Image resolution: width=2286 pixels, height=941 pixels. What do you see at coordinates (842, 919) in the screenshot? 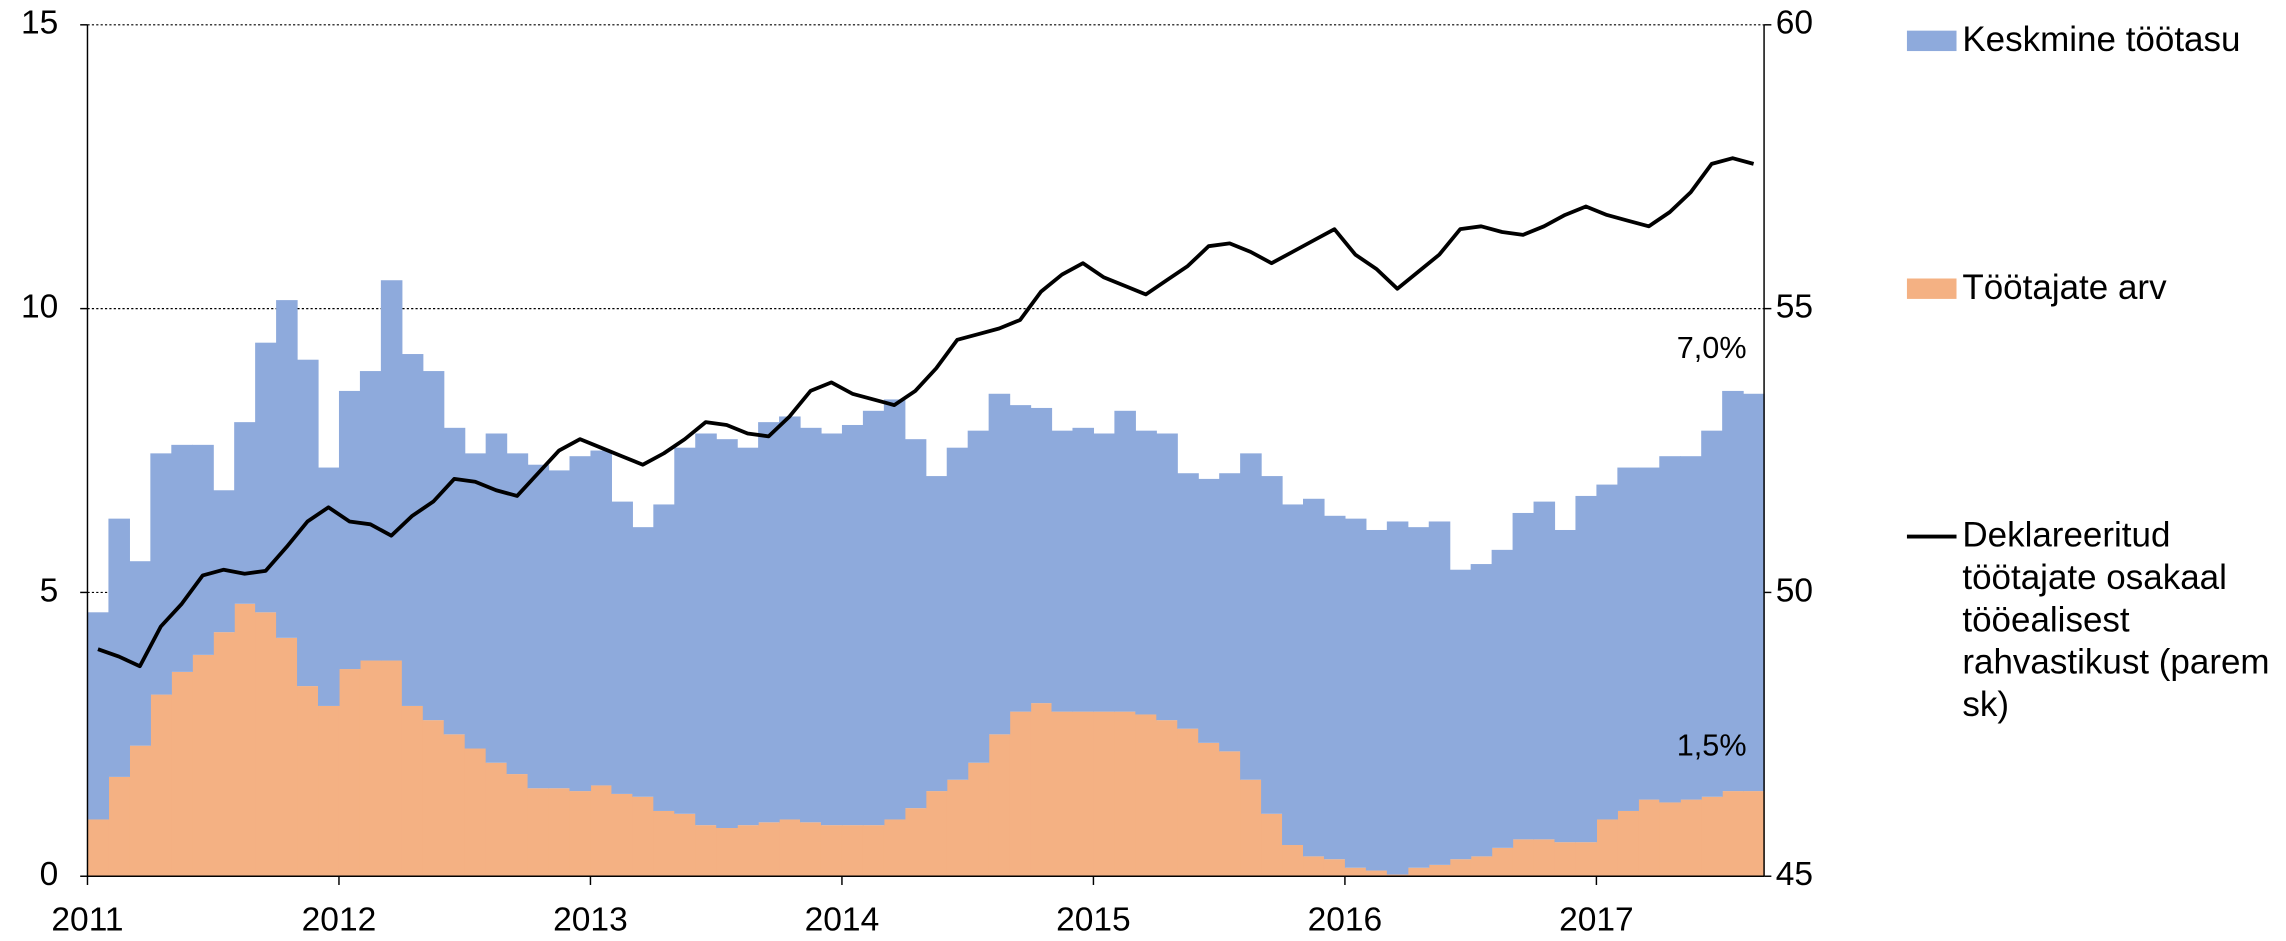
I see `x-tick-label: 2014` at bounding box center [842, 919].